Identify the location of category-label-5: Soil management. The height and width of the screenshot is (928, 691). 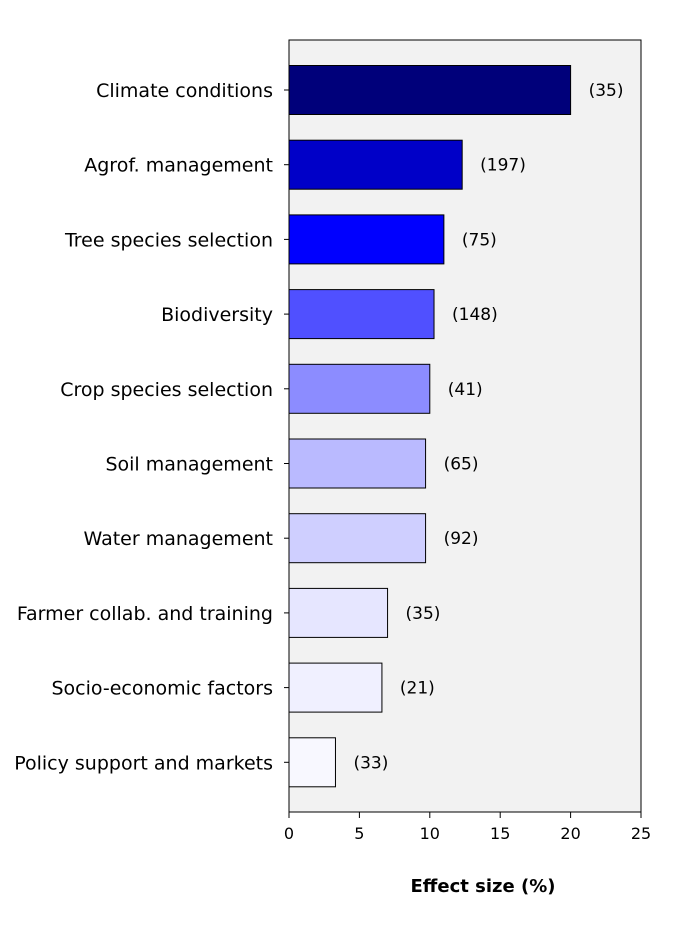
(189, 465).